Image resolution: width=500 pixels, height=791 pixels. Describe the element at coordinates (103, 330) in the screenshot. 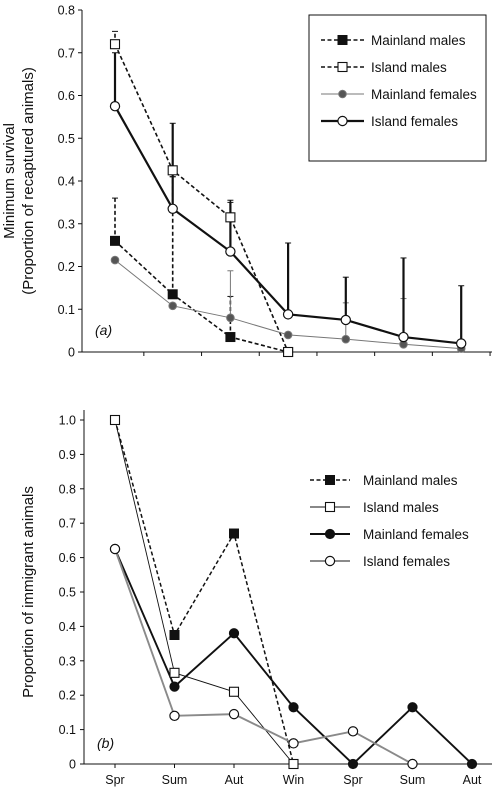

I see `panel-label-a: (a)` at that location.